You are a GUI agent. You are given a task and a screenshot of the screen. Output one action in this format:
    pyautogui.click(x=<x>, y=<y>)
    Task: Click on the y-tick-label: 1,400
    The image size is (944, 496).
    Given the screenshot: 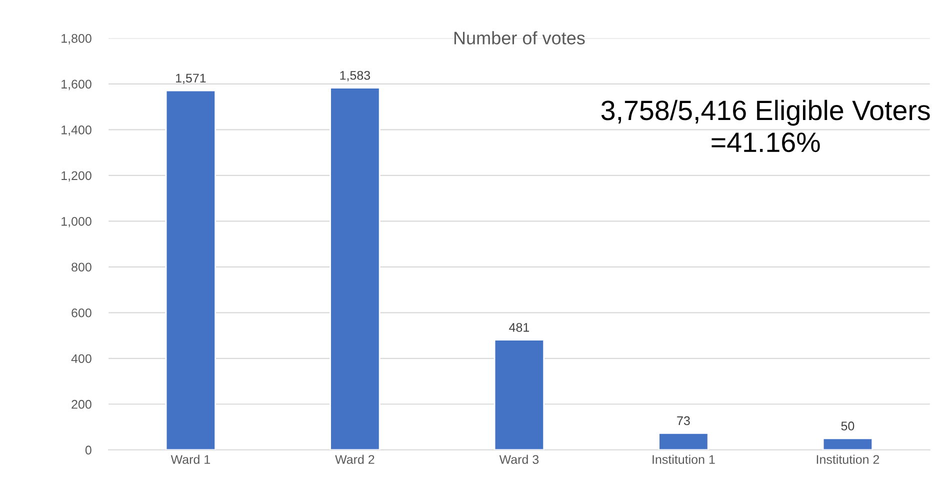 What is the action you would take?
    pyautogui.click(x=77, y=130)
    